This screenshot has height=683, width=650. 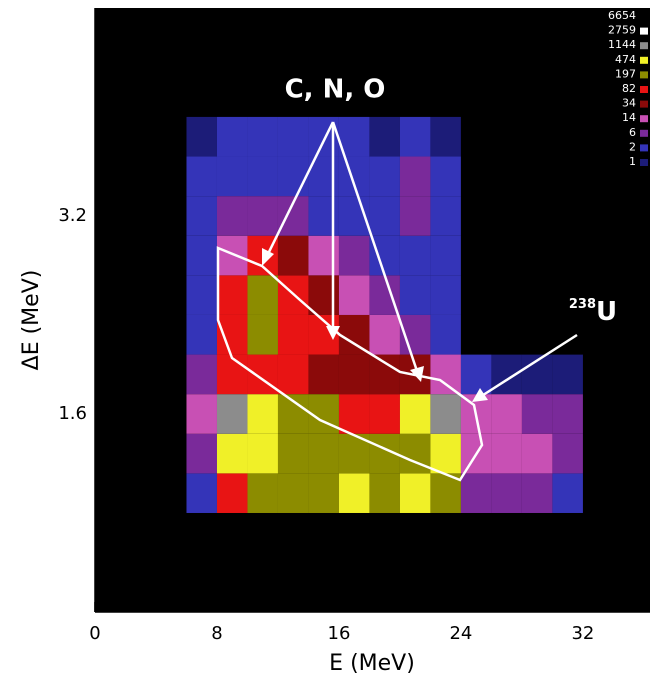 I want to click on region-outline, so click(x=350, y=364).